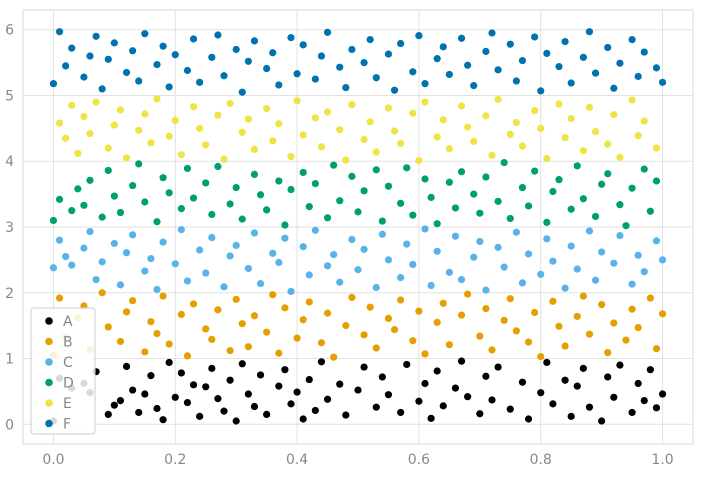  I want to click on legend-label: B, so click(68, 343).